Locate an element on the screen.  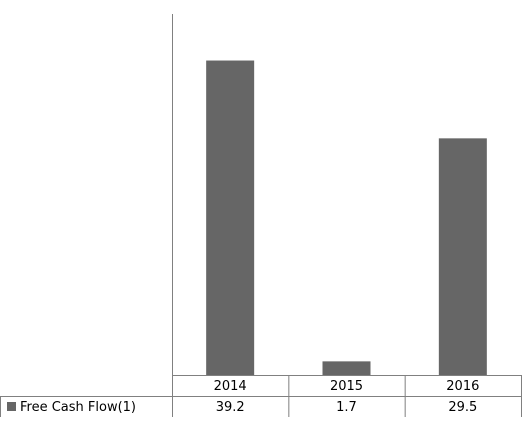
legend-swatch is located at coordinates (11, 406).